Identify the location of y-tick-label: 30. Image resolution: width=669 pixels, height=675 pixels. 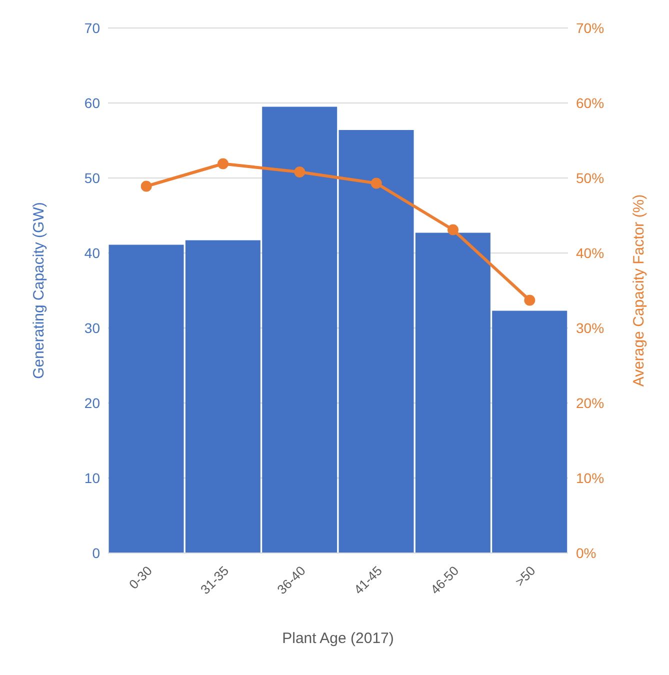
(92, 328).